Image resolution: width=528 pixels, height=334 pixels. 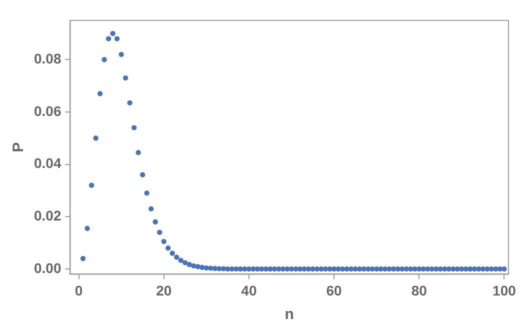 What do you see at coordinates (48, 110) in the screenshot?
I see `y-tick-label: 0.06` at bounding box center [48, 110].